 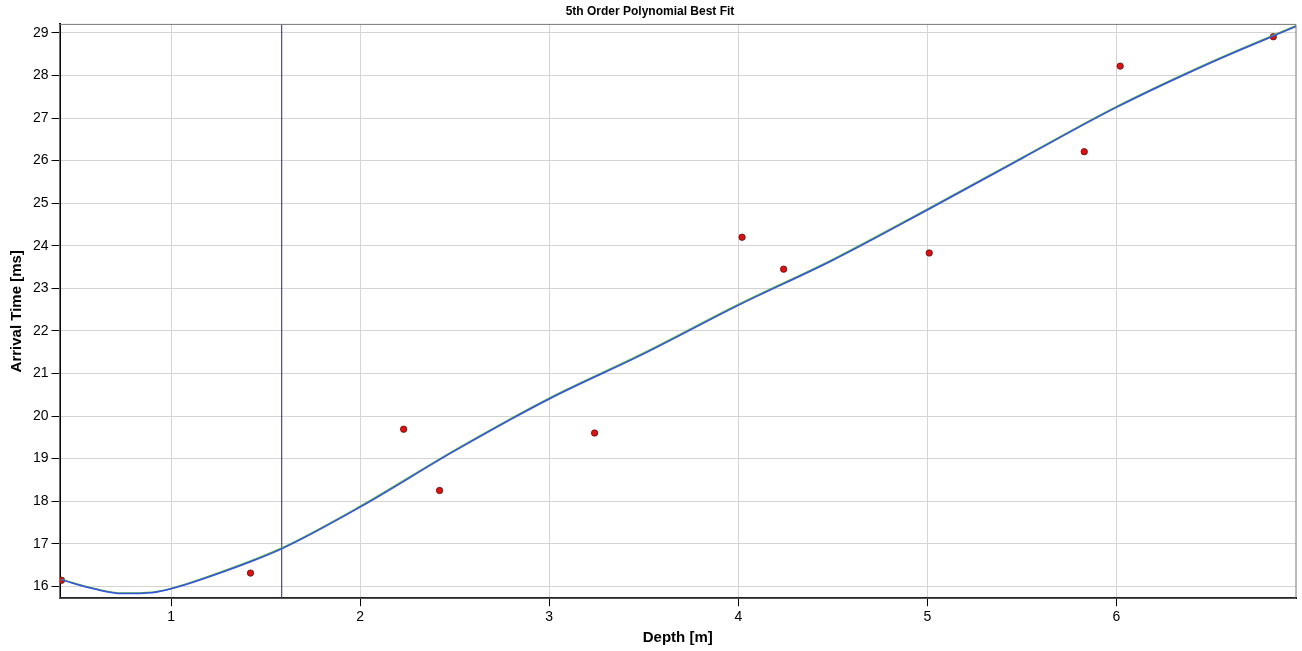 What do you see at coordinates (40, 372) in the screenshot?
I see `y-tick-label: 21` at bounding box center [40, 372].